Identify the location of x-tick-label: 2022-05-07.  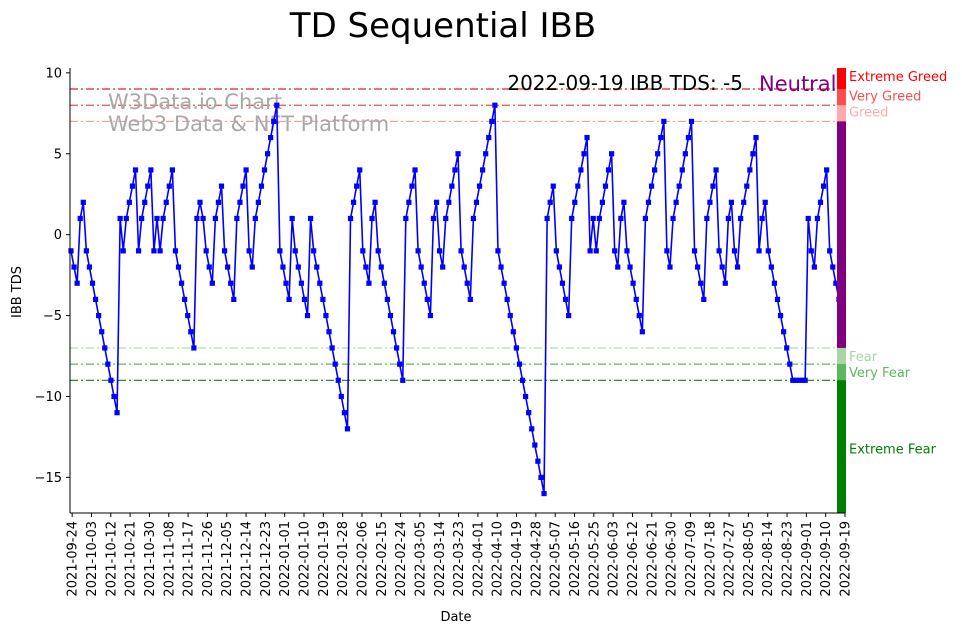
(556, 559).